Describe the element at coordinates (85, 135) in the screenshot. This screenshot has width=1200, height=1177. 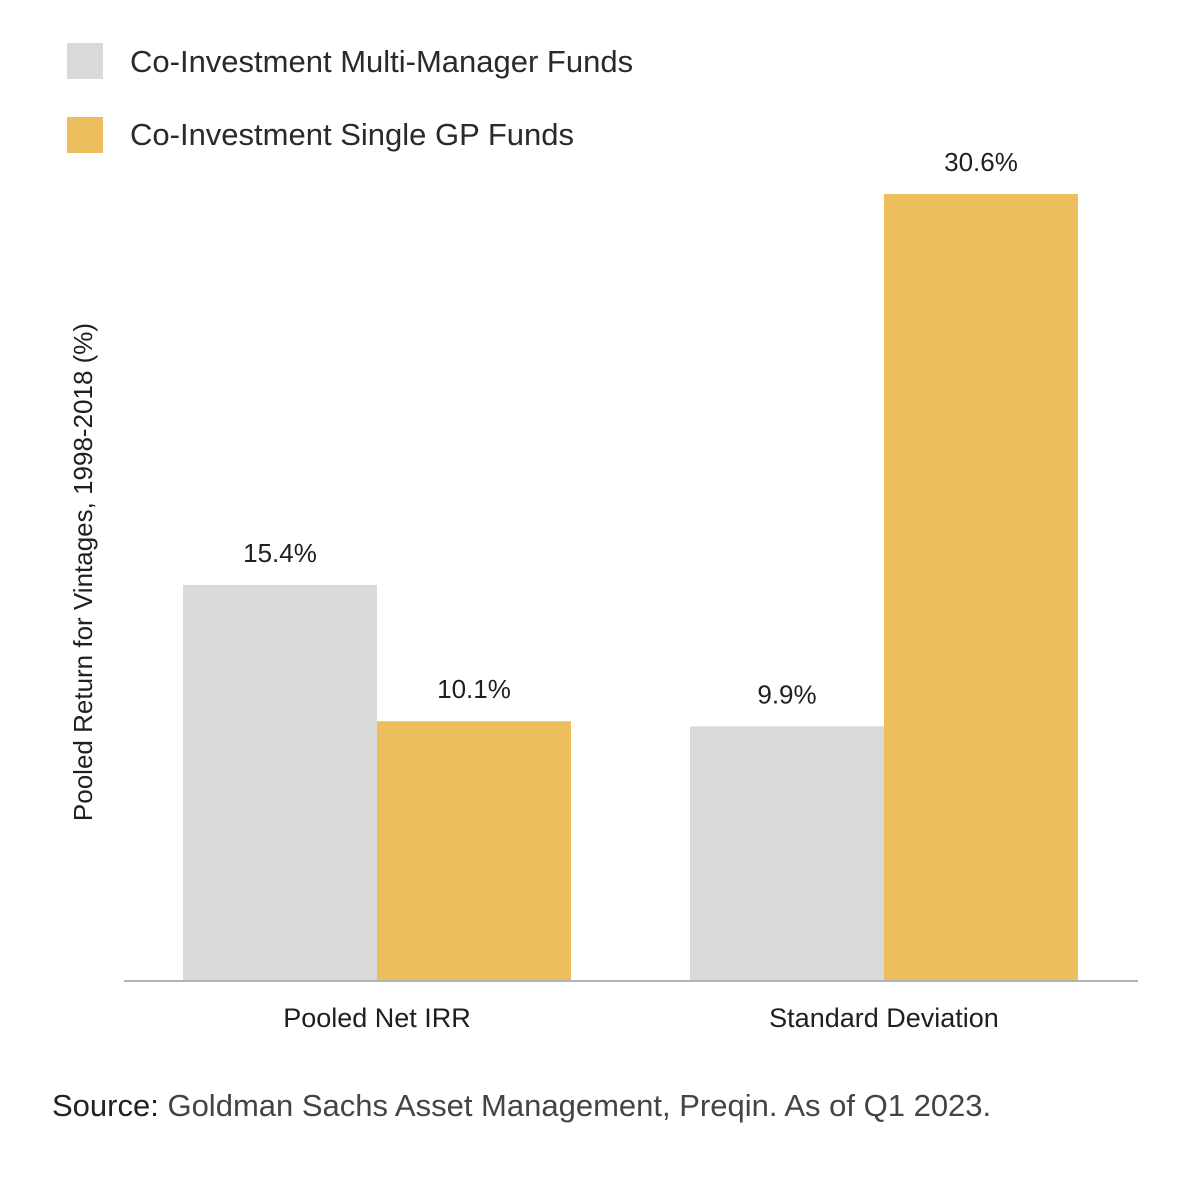
I see `legend-swatch-single-gp` at that location.